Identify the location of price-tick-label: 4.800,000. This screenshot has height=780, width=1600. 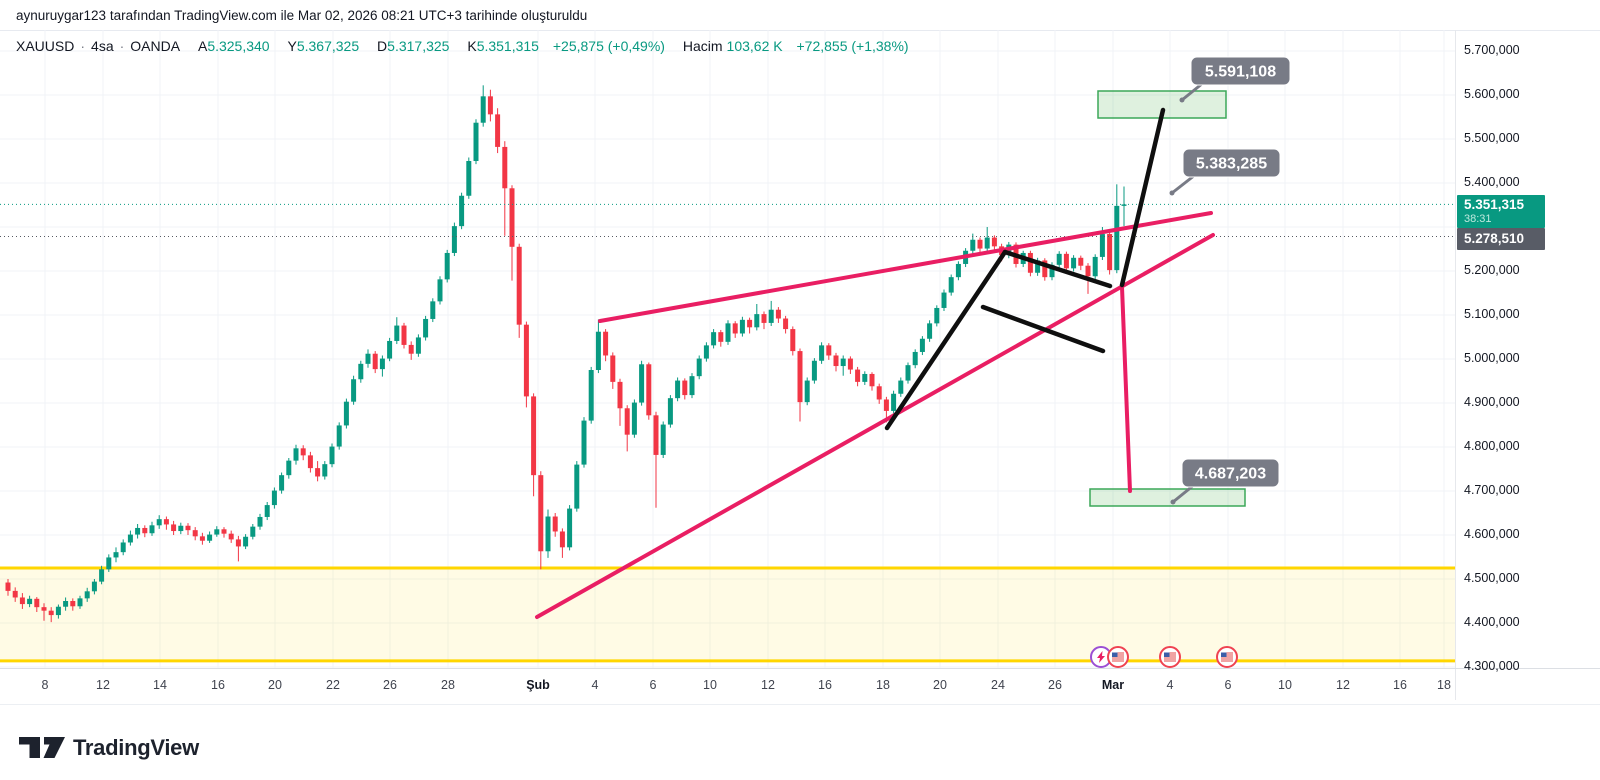
(1492, 446).